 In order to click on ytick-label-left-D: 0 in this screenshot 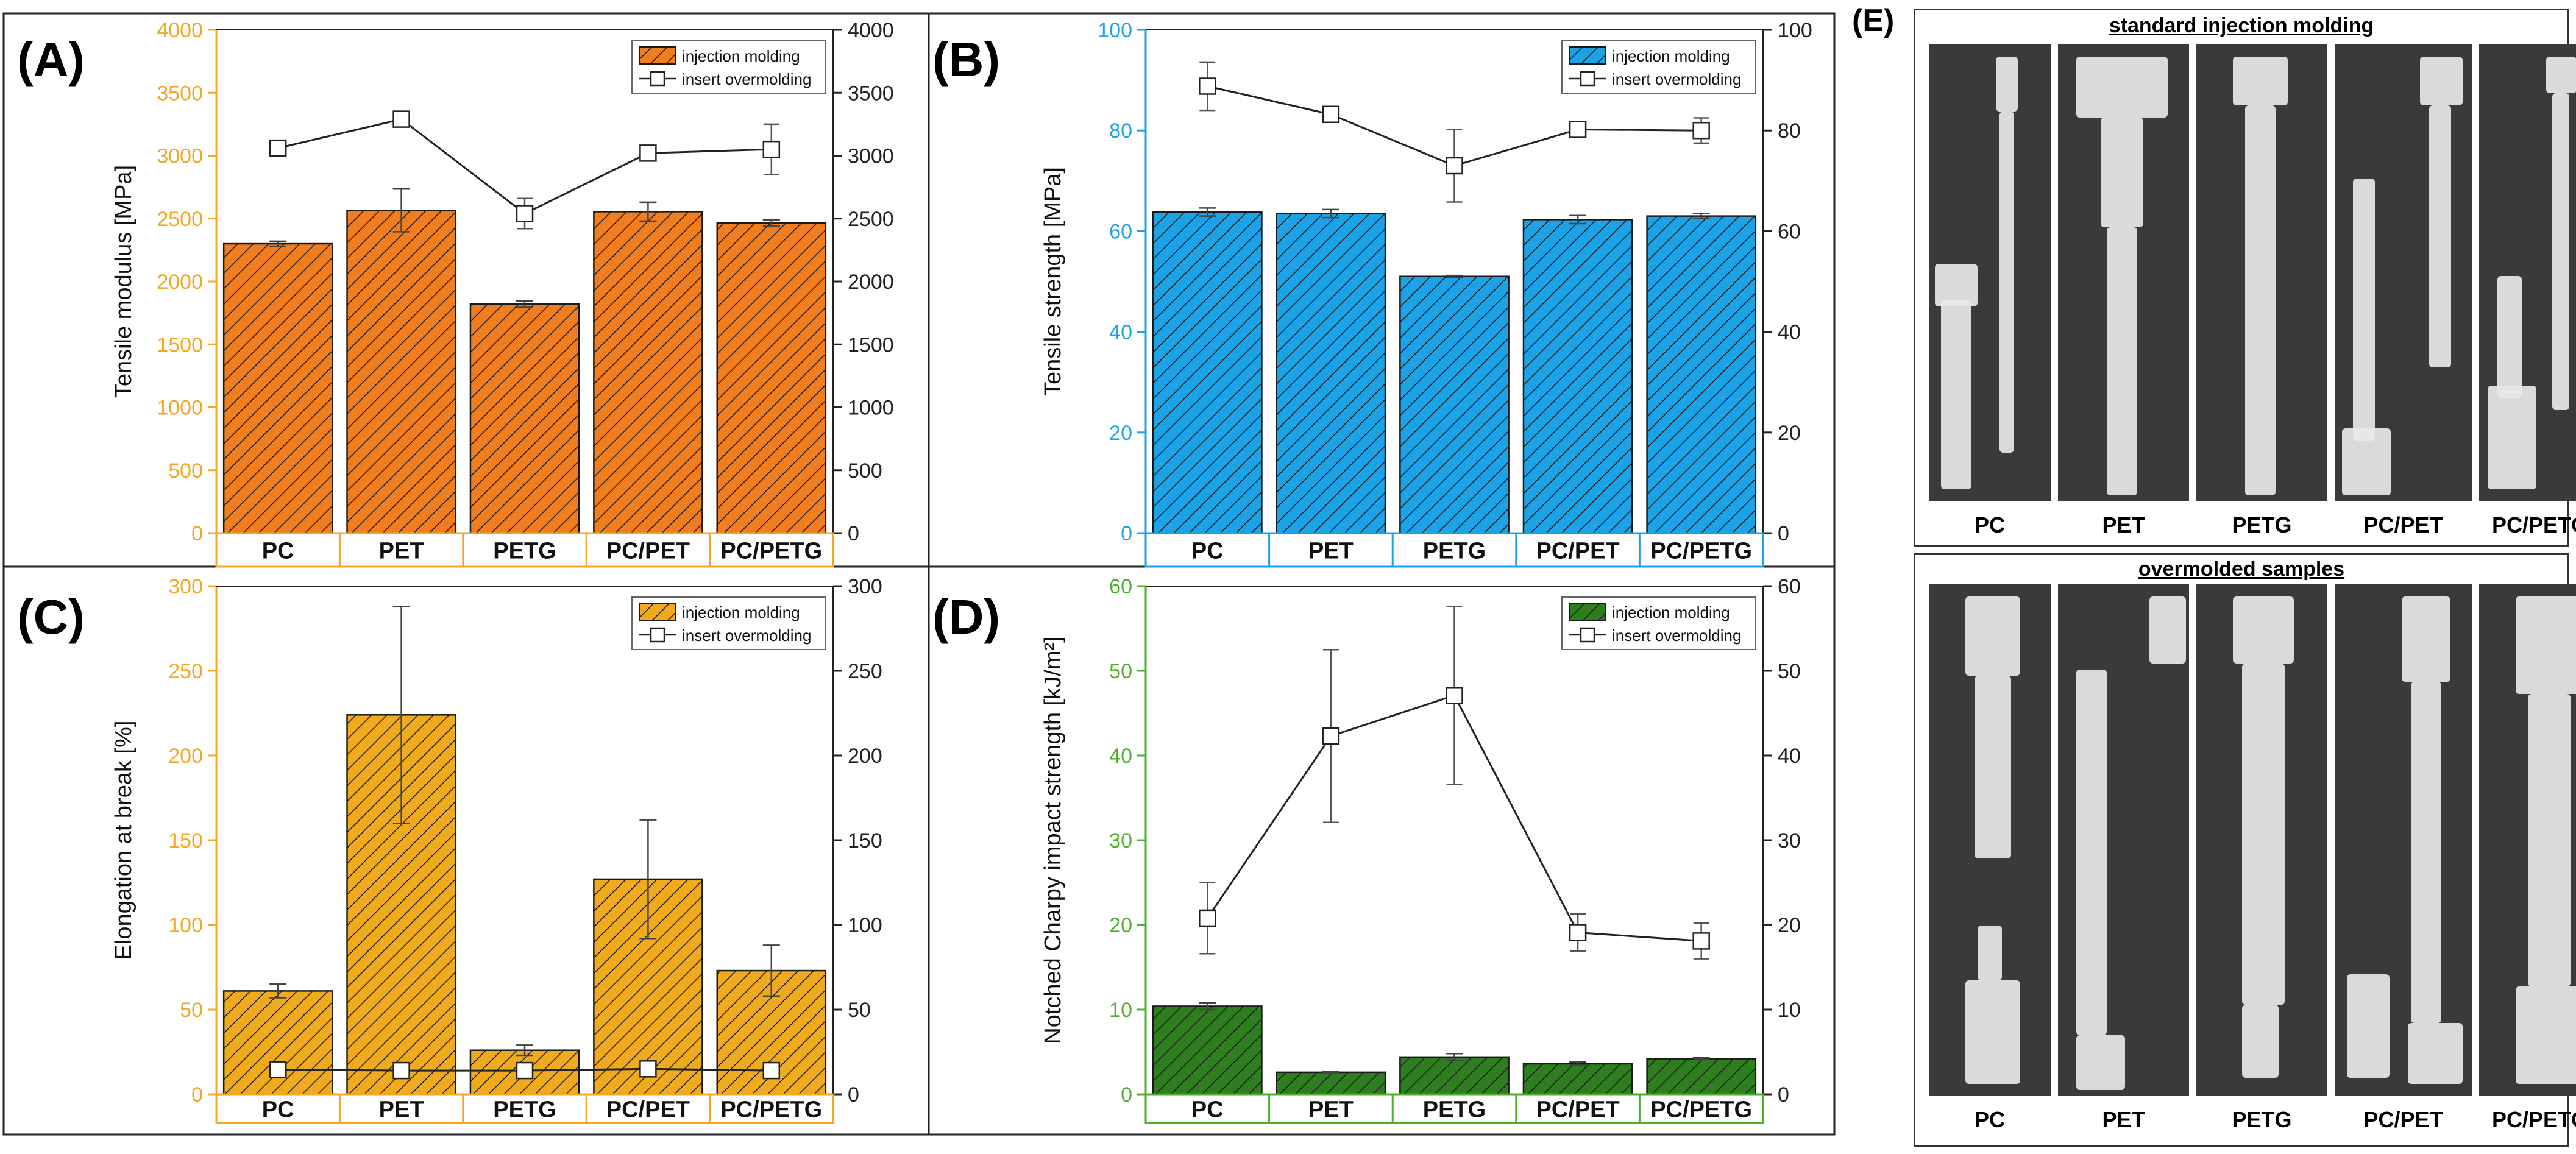, I will do `click(1126, 1094)`.